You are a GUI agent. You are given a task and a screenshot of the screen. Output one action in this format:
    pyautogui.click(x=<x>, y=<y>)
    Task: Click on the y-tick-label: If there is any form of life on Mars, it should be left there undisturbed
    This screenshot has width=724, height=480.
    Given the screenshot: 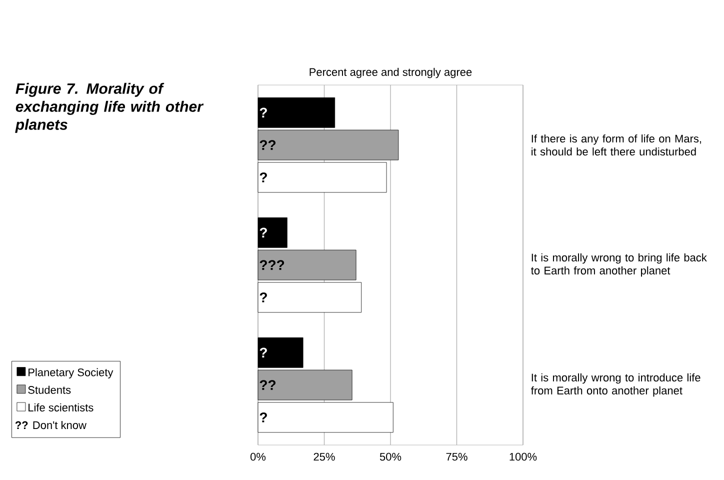 What is the action you would take?
    pyautogui.click(x=617, y=145)
    